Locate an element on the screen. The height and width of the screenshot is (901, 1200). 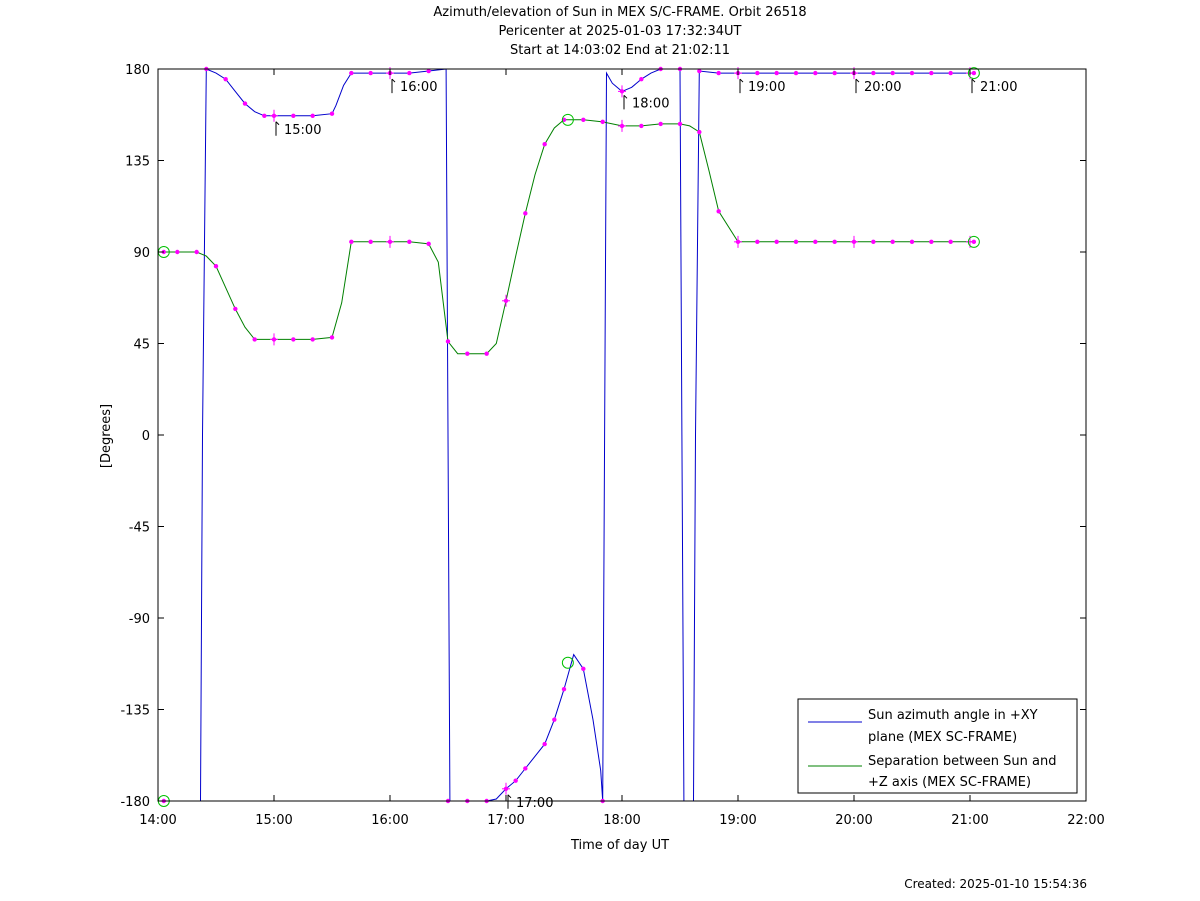
legend-label-separation-line1: Separation between Sun and is located at coordinates (962, 761).